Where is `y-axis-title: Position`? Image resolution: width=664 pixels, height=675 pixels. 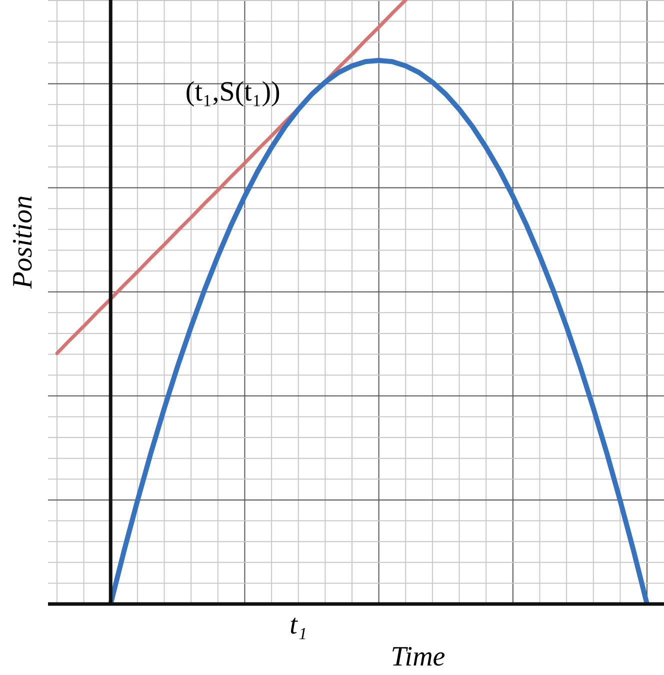
y-axis-title: Position is located at coordinates (22, 242).